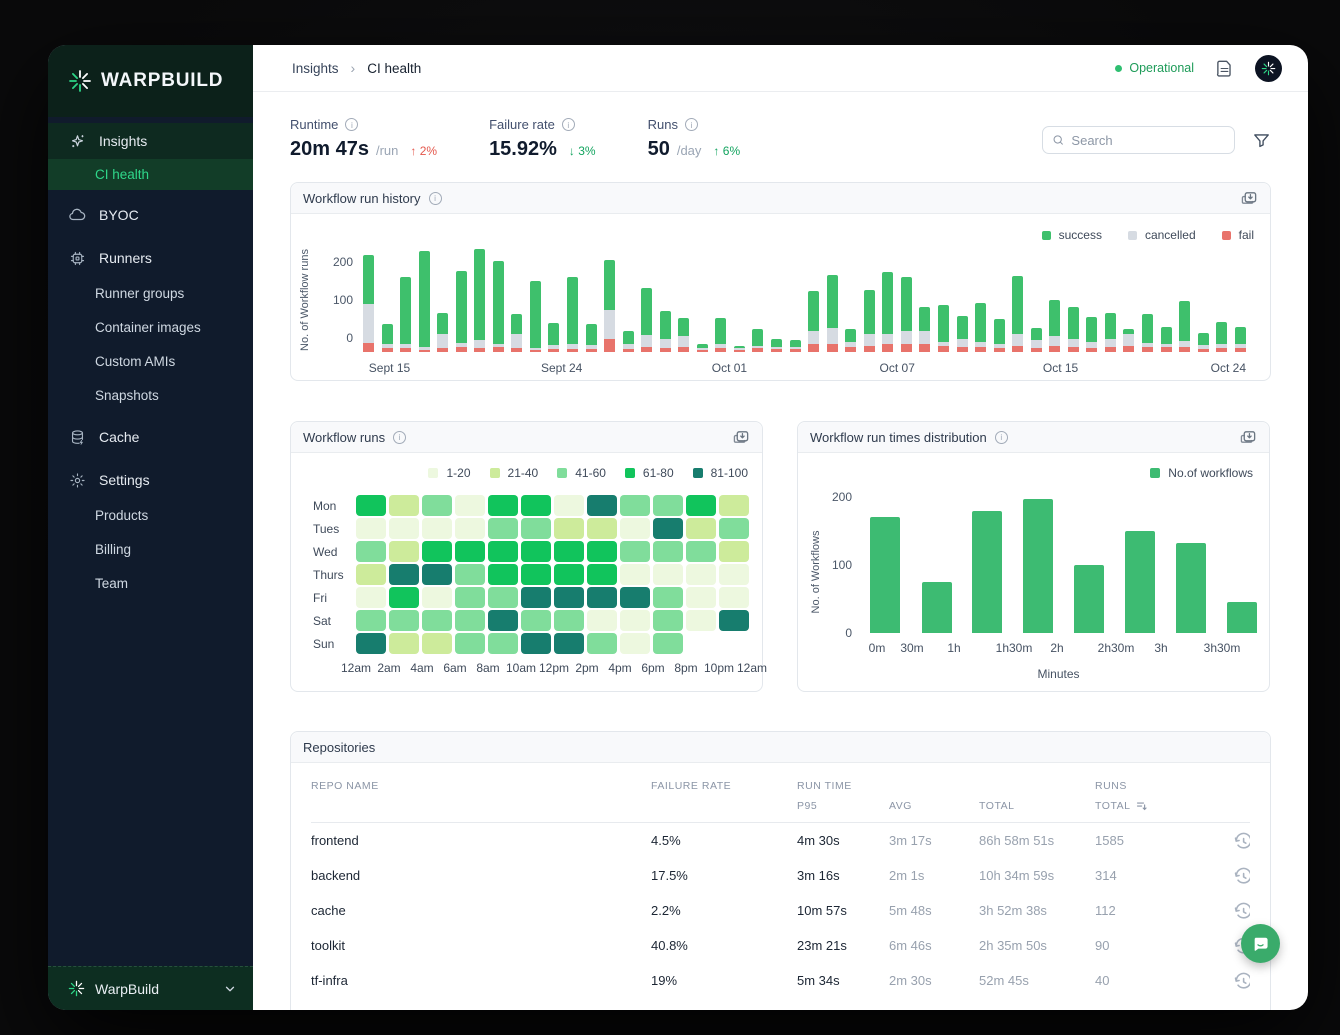 The width and height of the screenshot is (1340, 1035). What do you see at coordinates (1154, 68) in the screenshot?
I see `status-badge: Operational` at bounding box center [1154, 68].